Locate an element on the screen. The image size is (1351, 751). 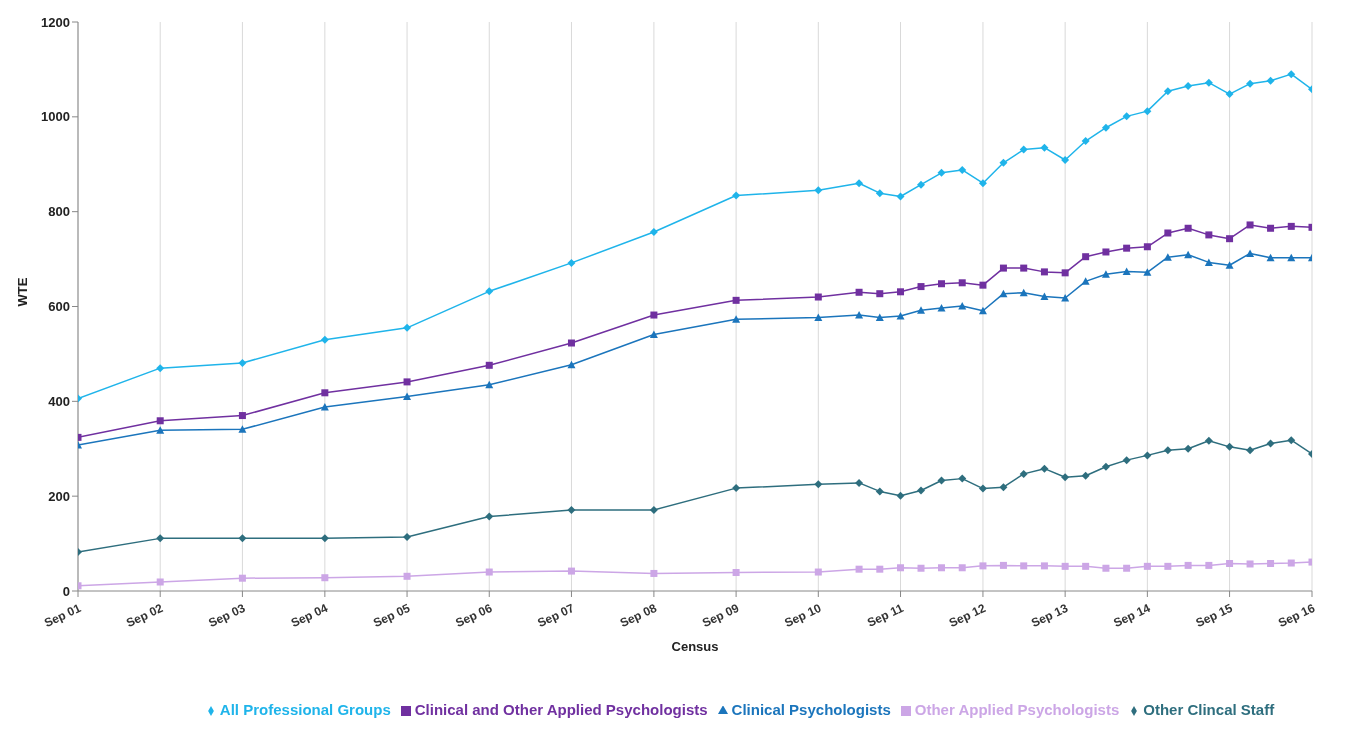
legend-label: All Professional Groups is located at coordinates (305, 709).